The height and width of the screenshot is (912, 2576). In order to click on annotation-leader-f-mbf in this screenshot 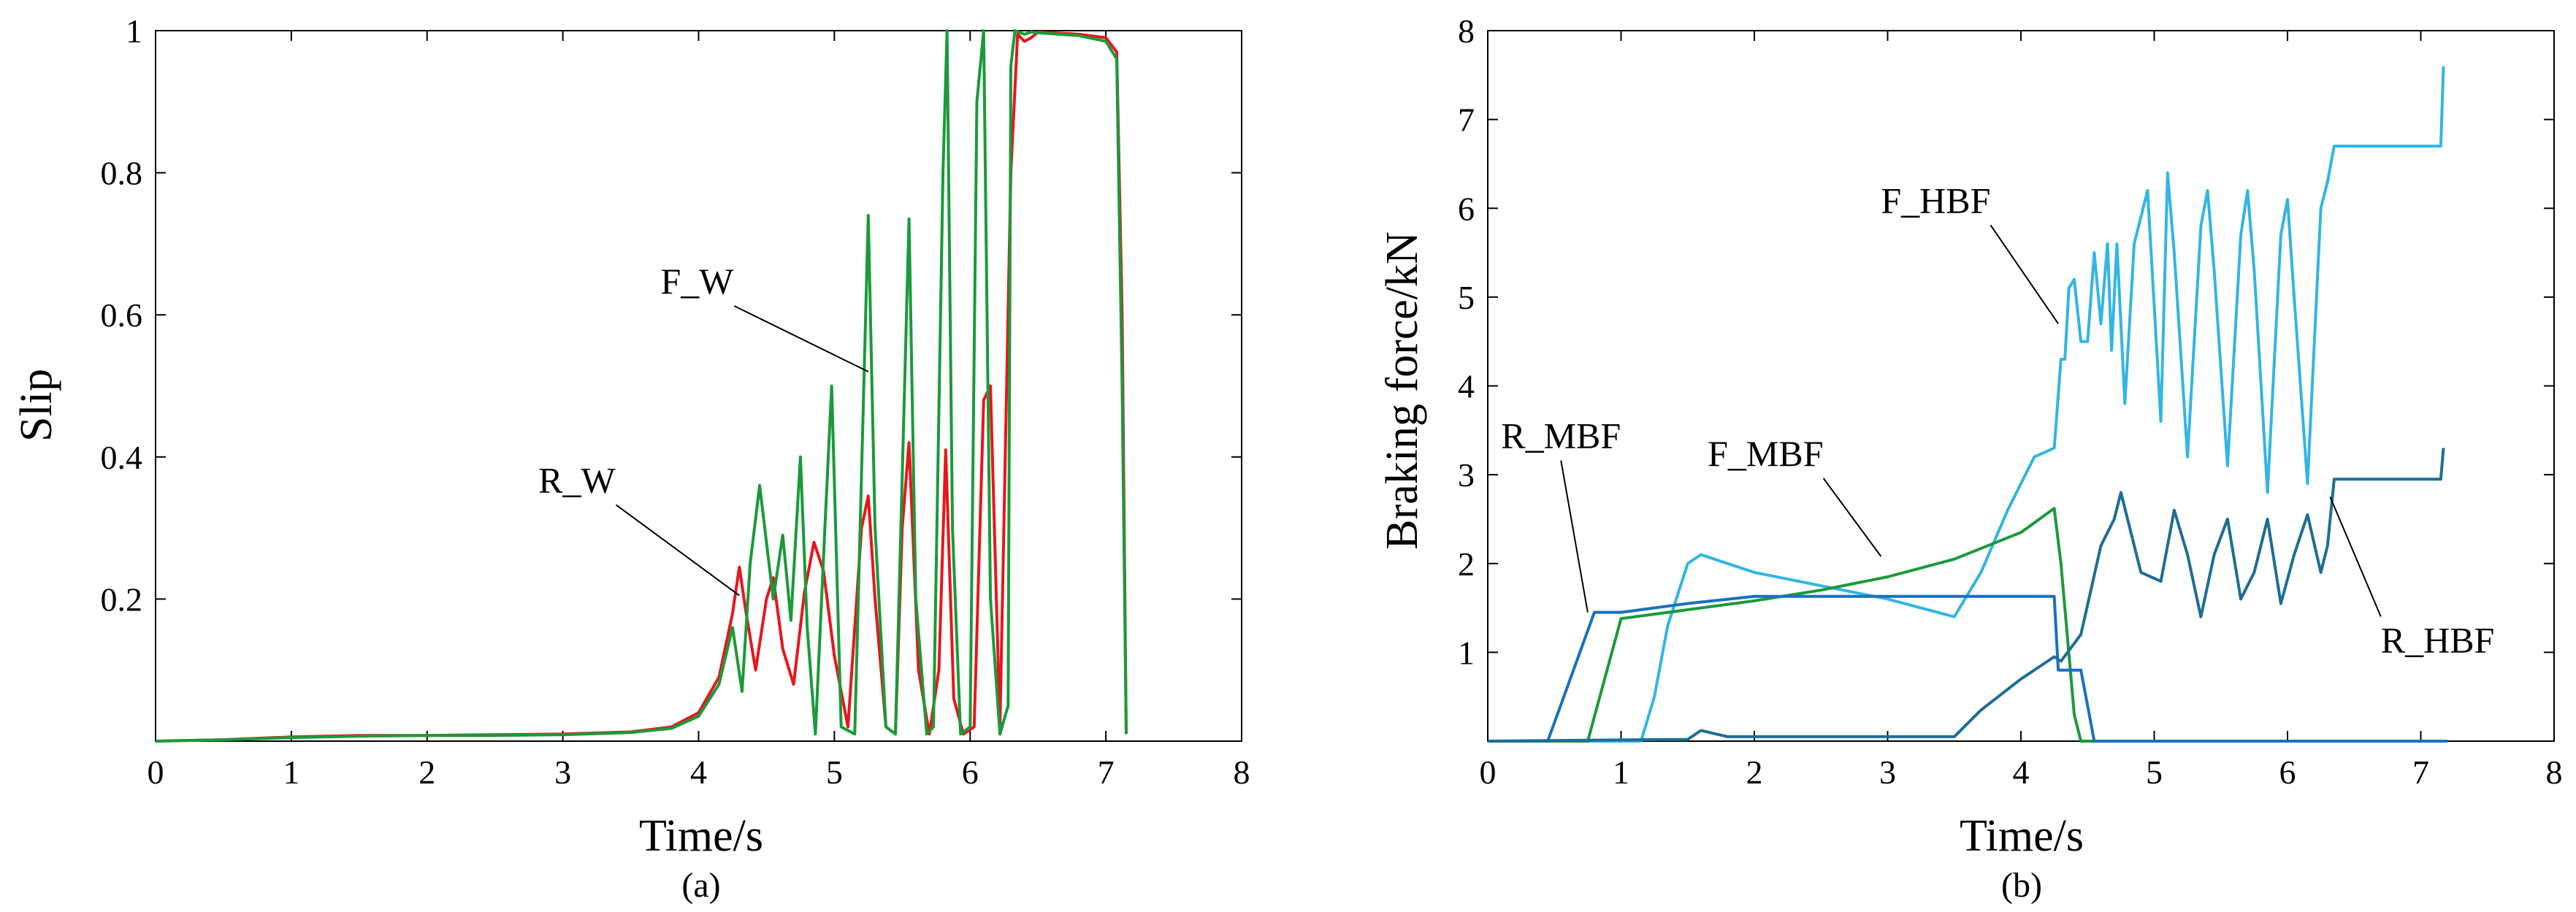, I will do `click(1852, 517)`.